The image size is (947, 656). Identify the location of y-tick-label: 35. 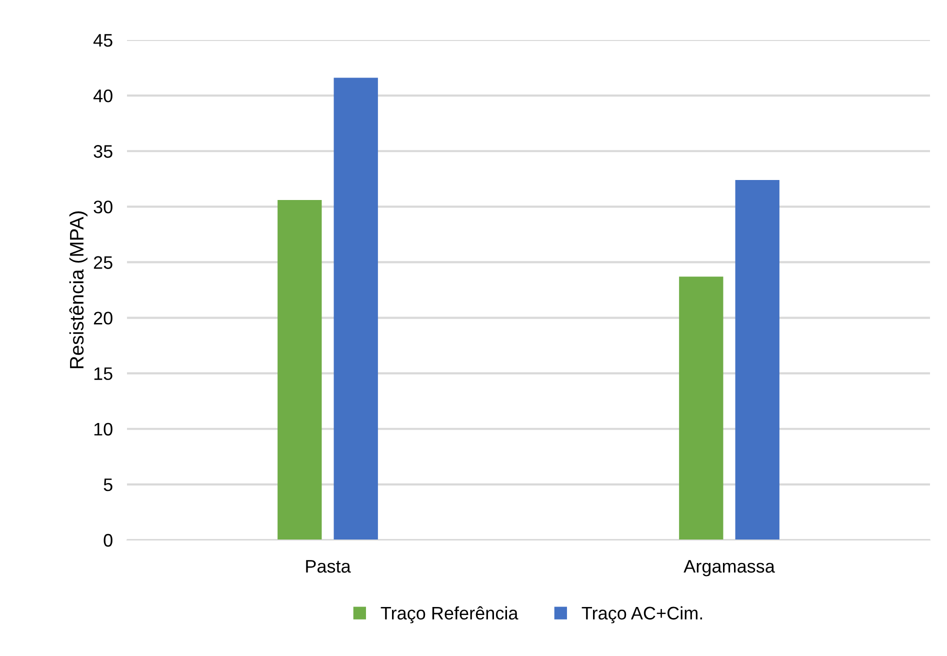
(103, 151).